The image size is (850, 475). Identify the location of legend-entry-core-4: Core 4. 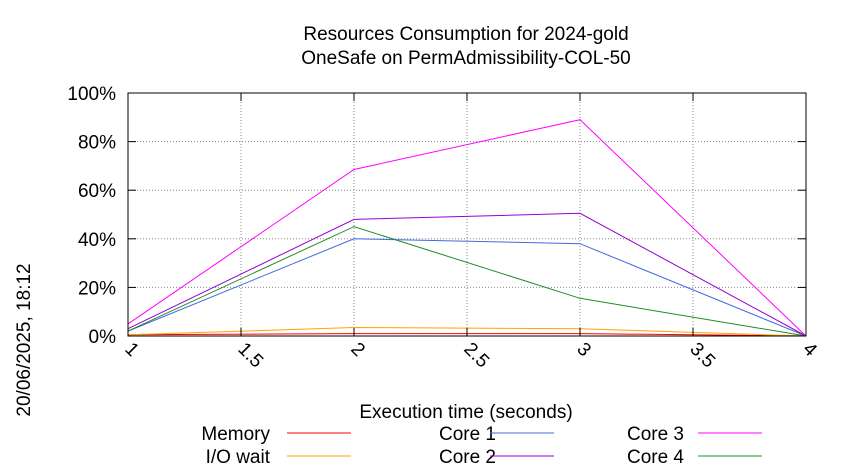
(694, 457).